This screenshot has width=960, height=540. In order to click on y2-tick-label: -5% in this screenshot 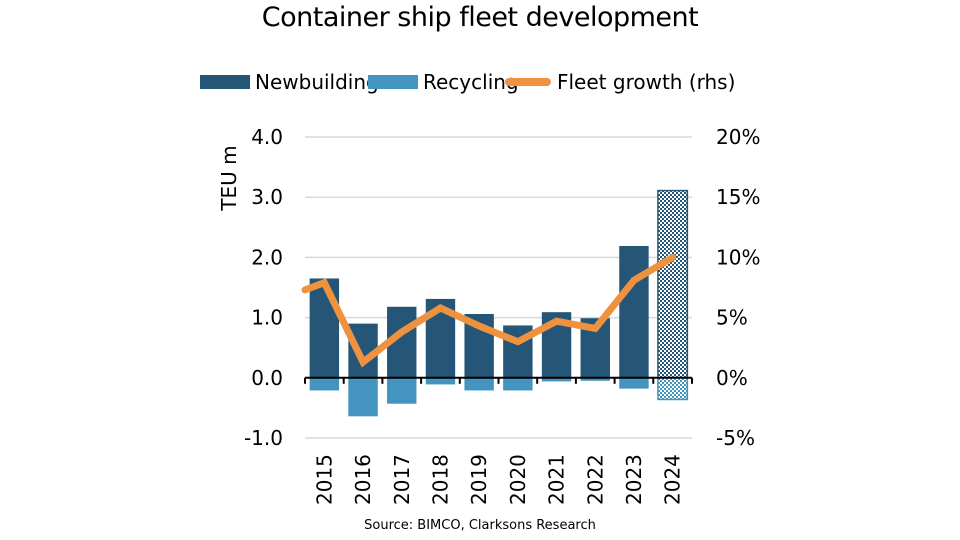, I will do `click(735, 438)`.